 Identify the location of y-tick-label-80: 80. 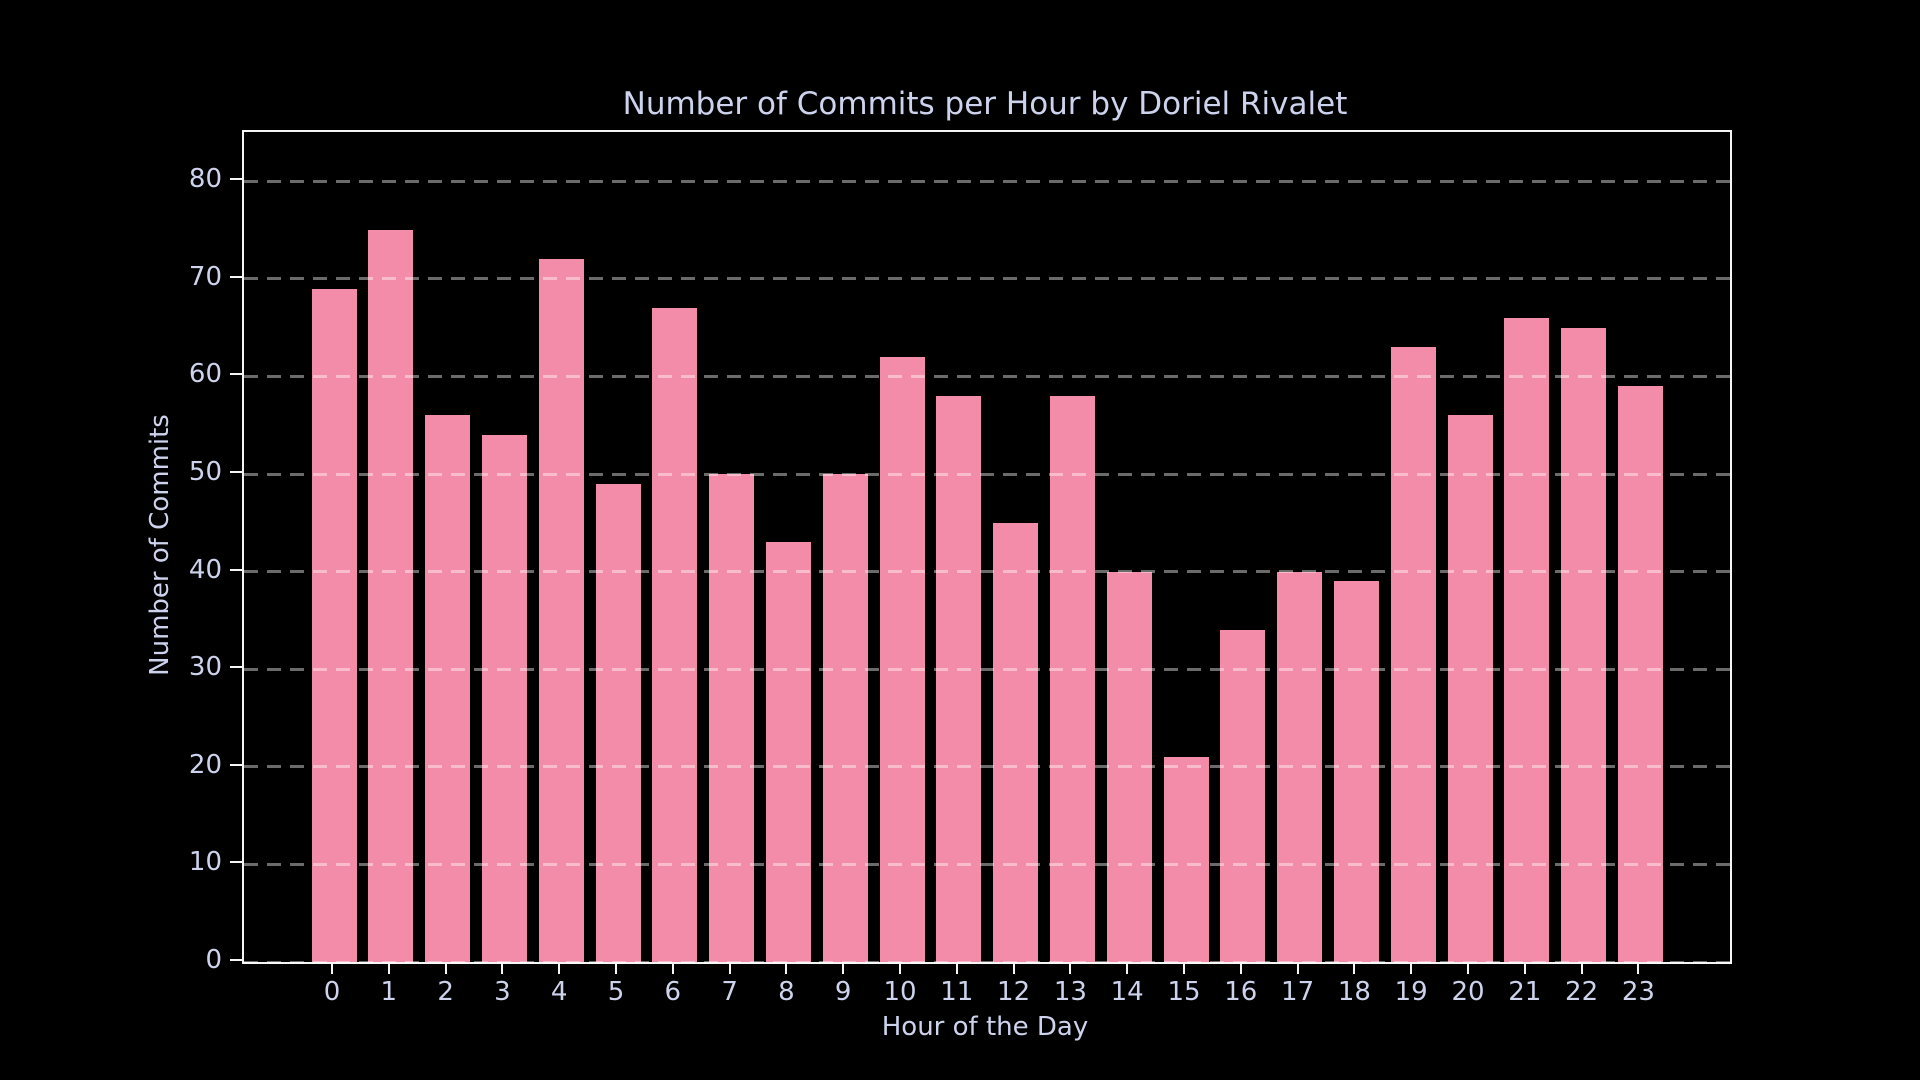
(205, 179).